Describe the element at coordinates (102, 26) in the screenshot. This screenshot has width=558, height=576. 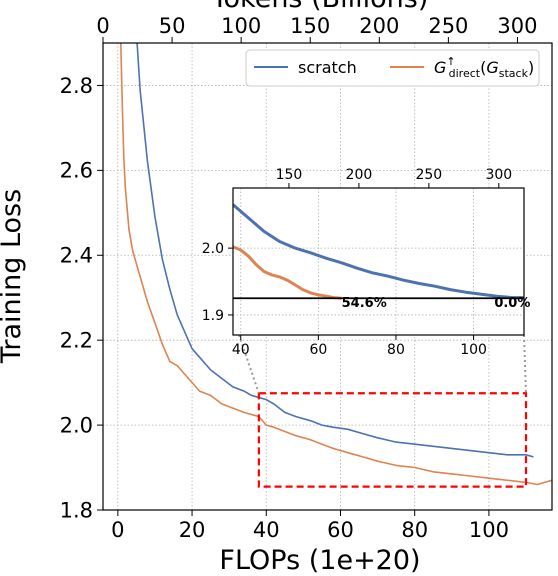
I see `top-tick-label: 0` at that location.